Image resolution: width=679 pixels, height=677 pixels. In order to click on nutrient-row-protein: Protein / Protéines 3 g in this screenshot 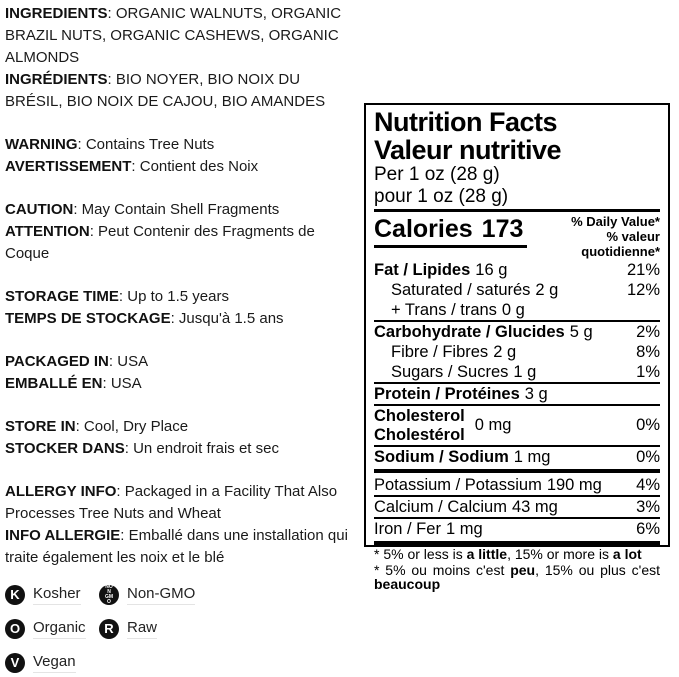, I will do `click(517, 393)`.